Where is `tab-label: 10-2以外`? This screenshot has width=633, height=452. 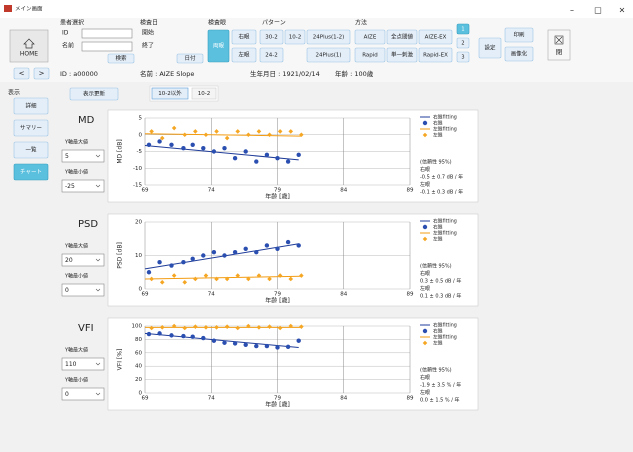 tab-label: 10-2以外 is located at coordinates (170, 93).